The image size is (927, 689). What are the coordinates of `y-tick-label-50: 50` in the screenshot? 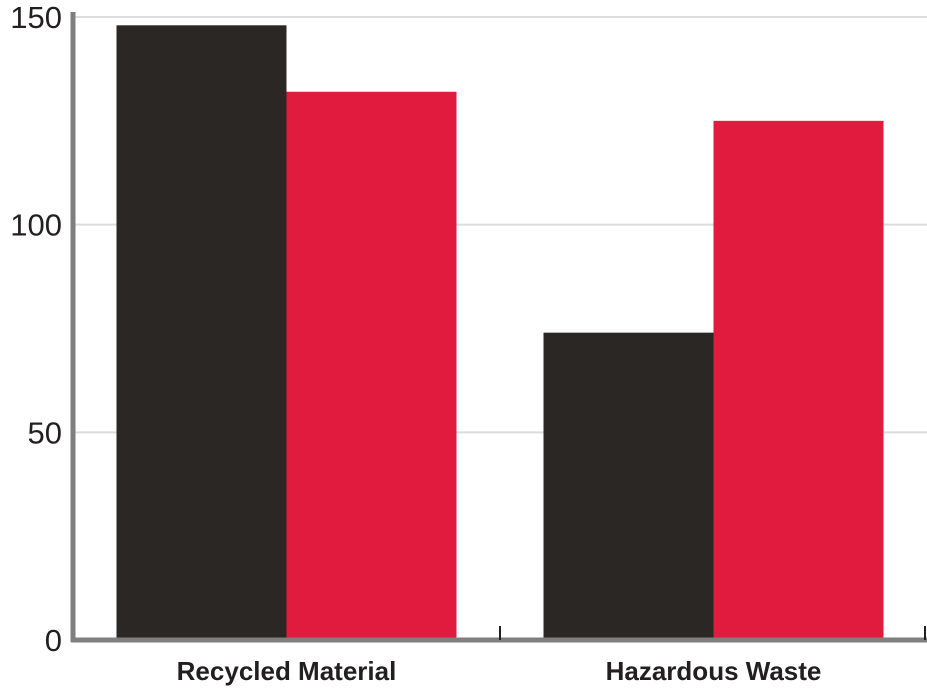 It's located at (45, 432).